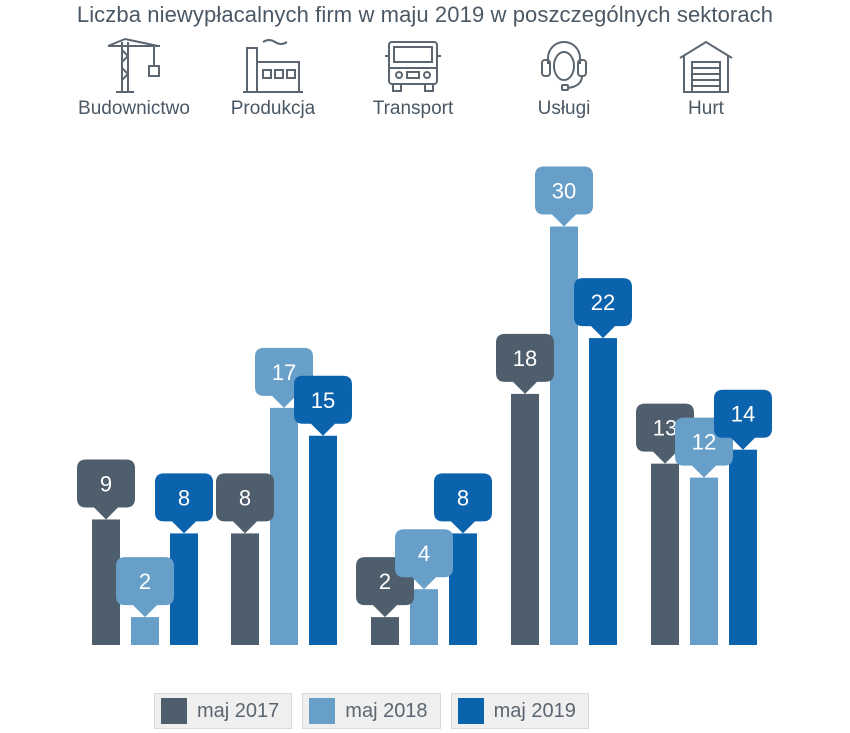  What do you see at coordinates (564, 108) in the screenshot?
I see `sector-label: Usługi` at bounding box center [564, 108].